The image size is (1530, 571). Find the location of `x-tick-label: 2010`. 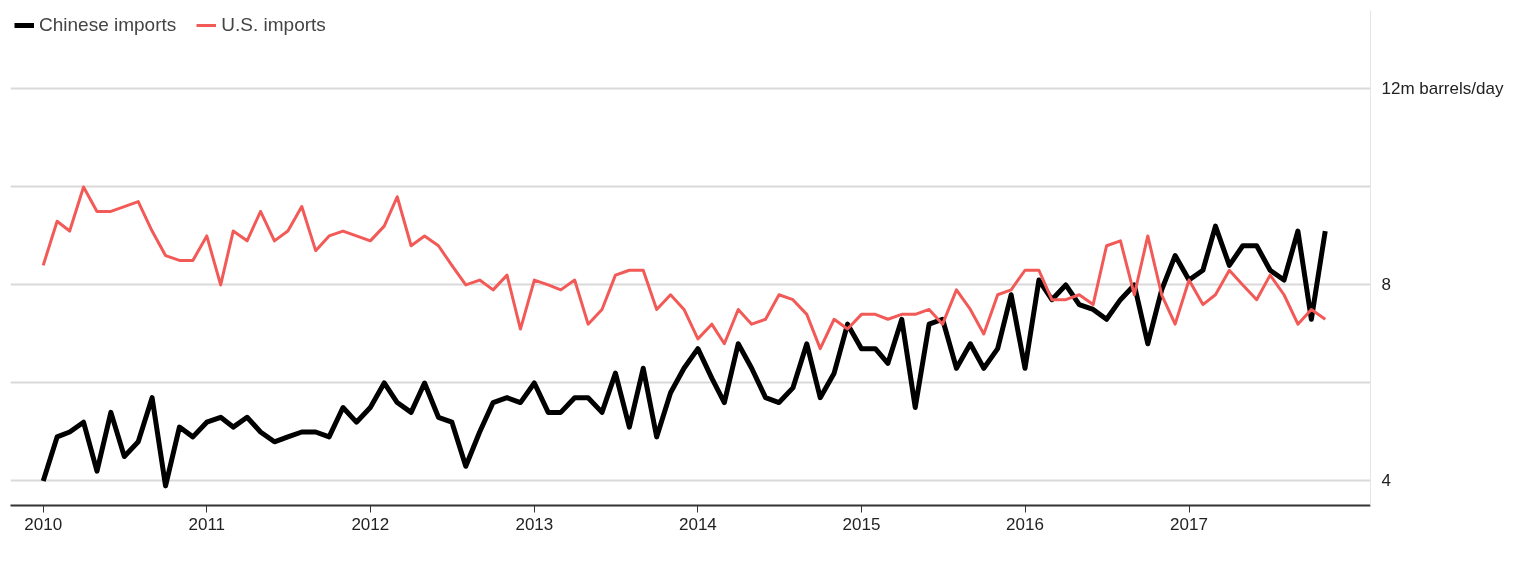

x-tick-label: 2010 is located at coordinates (43, 524).